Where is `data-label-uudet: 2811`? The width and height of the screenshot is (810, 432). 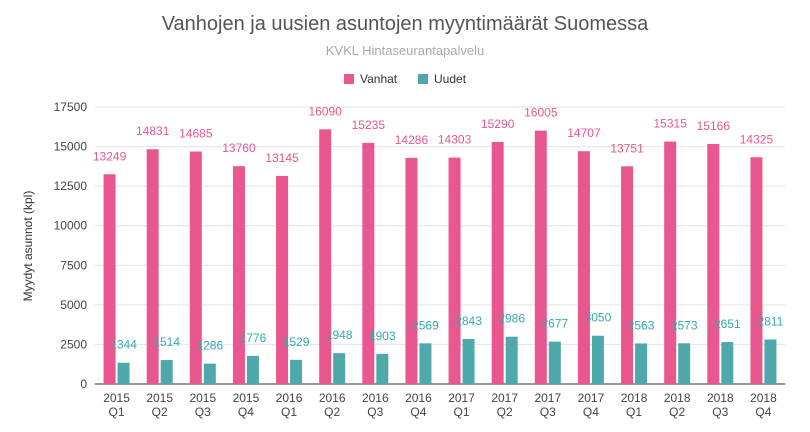
data-label-uudet: 2811 is located at coordinates (771, 322).